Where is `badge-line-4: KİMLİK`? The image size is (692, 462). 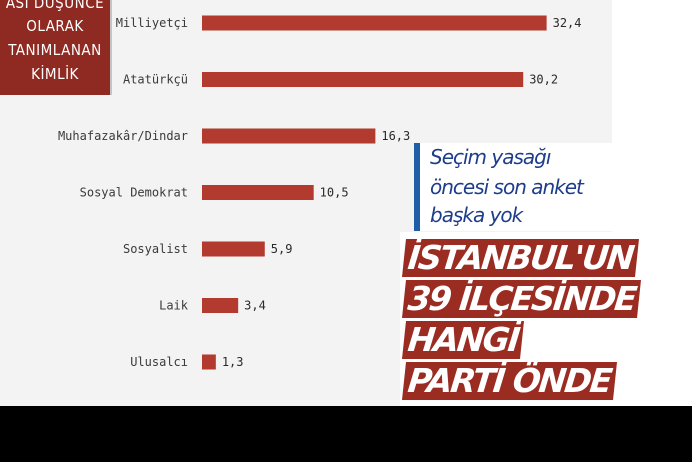
badge-line-4: KİMLİK is located at coordinates (55, 74).